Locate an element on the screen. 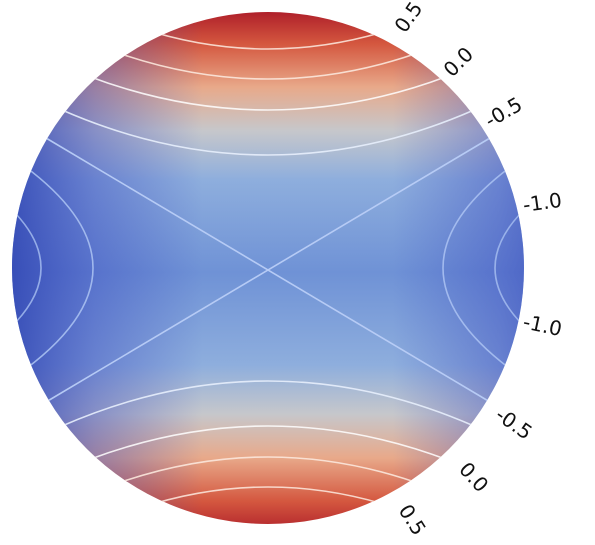 This screenshot has height=545, width=595. contour-label-top-neg-1-0: -1.0 is located at coordinates (542, 202).